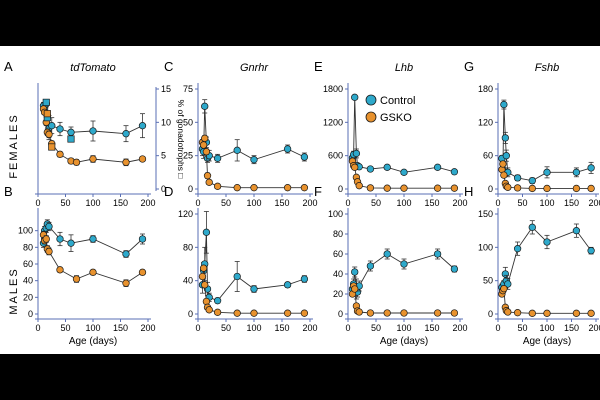 The height and width of the screenshot is (400, 600). I want to click on y-tick-label: 20, so click(28, 297).